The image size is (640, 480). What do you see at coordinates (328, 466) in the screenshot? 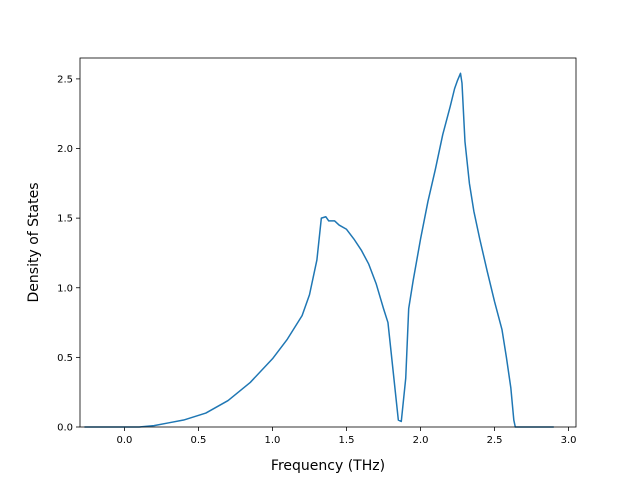
I see `x-axis-title: Frequency (THz)` at bounding box center [328, 466].